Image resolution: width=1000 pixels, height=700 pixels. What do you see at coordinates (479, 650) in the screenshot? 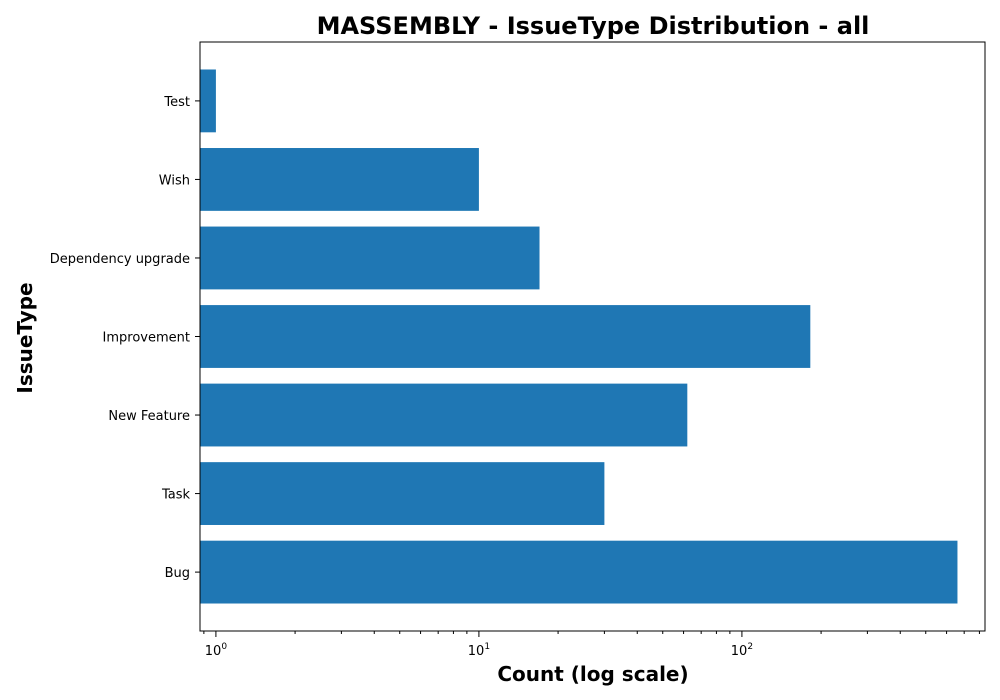
I see `x-tick-label: 10¹` at bounding box center [479, 650].